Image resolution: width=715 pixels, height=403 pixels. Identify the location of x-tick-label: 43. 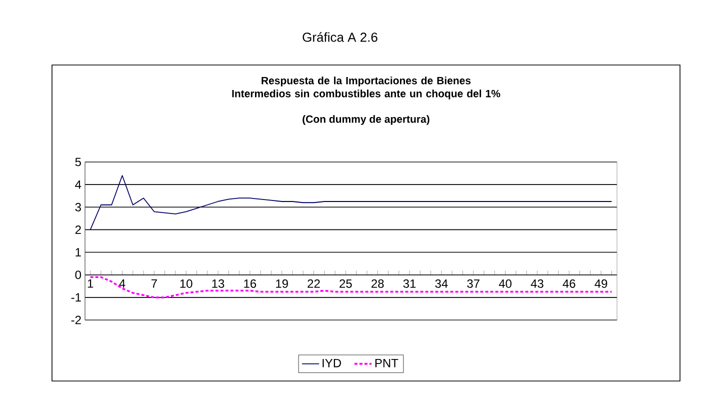
(537, 283).